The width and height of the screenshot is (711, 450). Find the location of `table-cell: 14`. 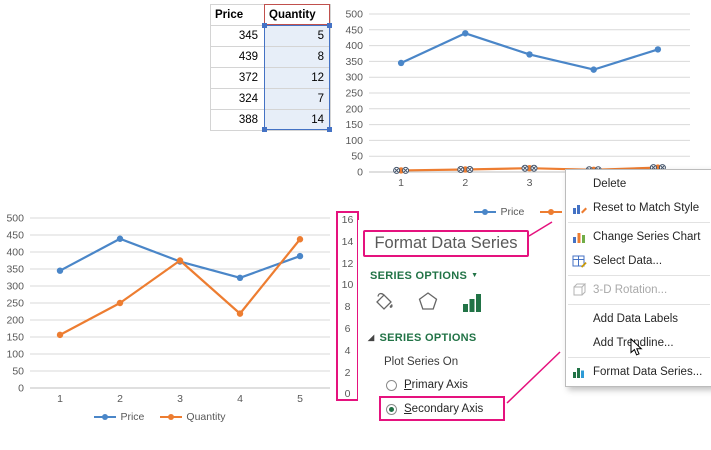

table-cell: 14 is located at coordinates (298, 120).